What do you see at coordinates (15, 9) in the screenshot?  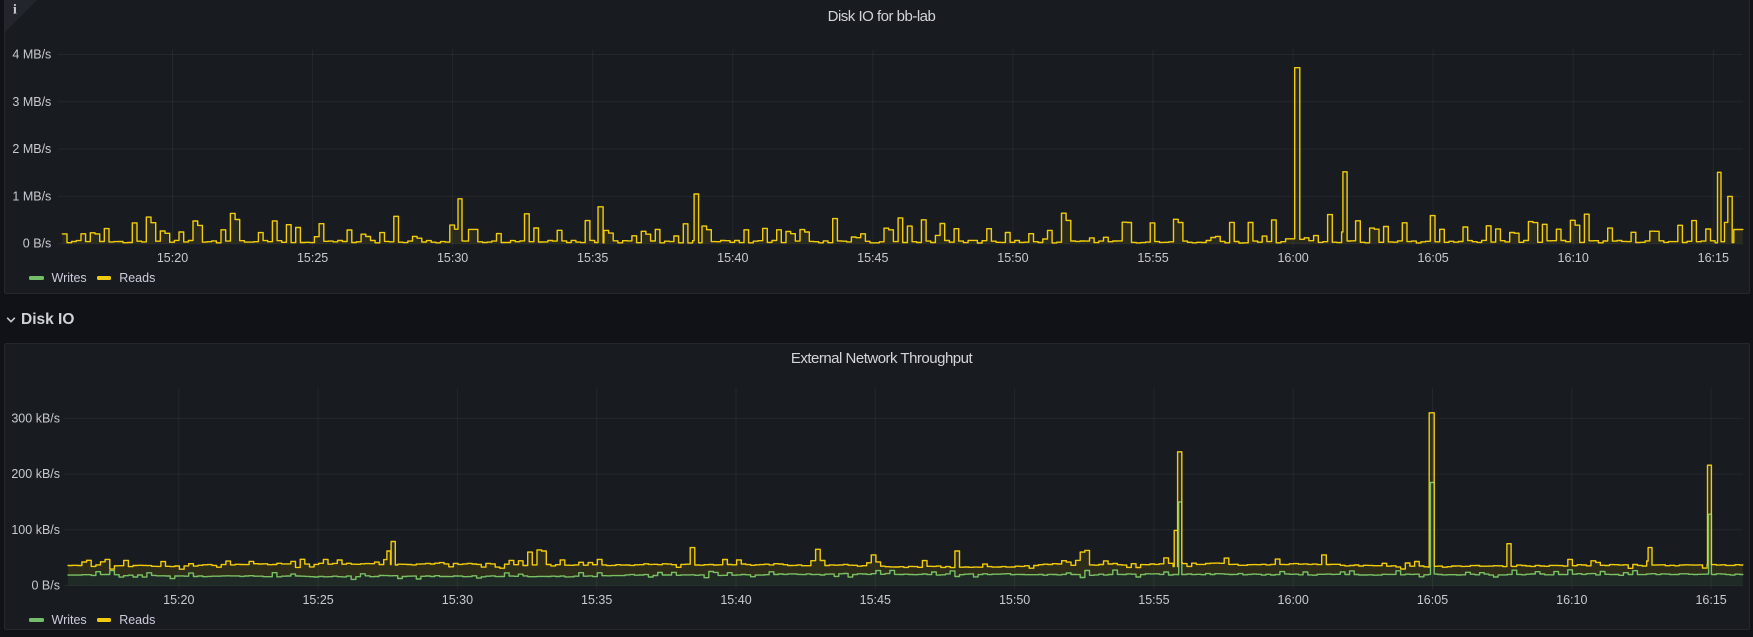 I see `svg-text: i` at bounding box center [15, 9].